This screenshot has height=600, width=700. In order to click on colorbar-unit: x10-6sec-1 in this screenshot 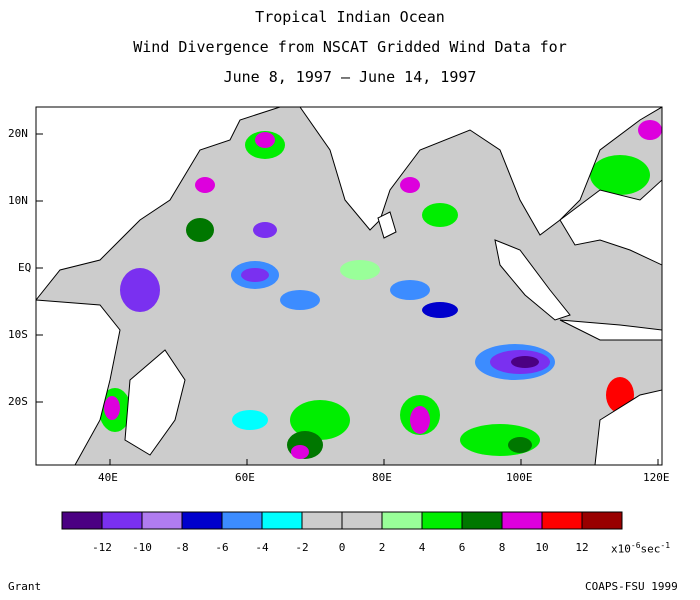, I will do `click(640, 548)`.